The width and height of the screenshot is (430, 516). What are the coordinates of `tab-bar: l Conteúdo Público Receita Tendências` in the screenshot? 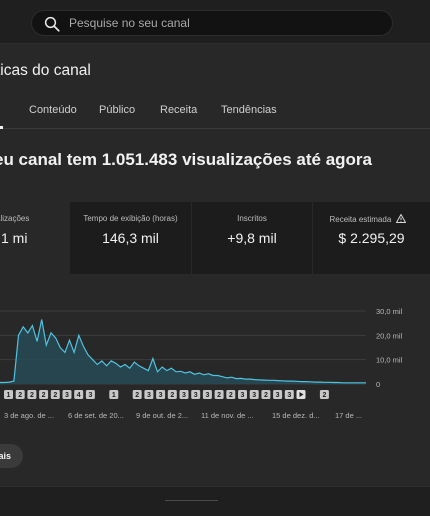 It's located at (215, 112).